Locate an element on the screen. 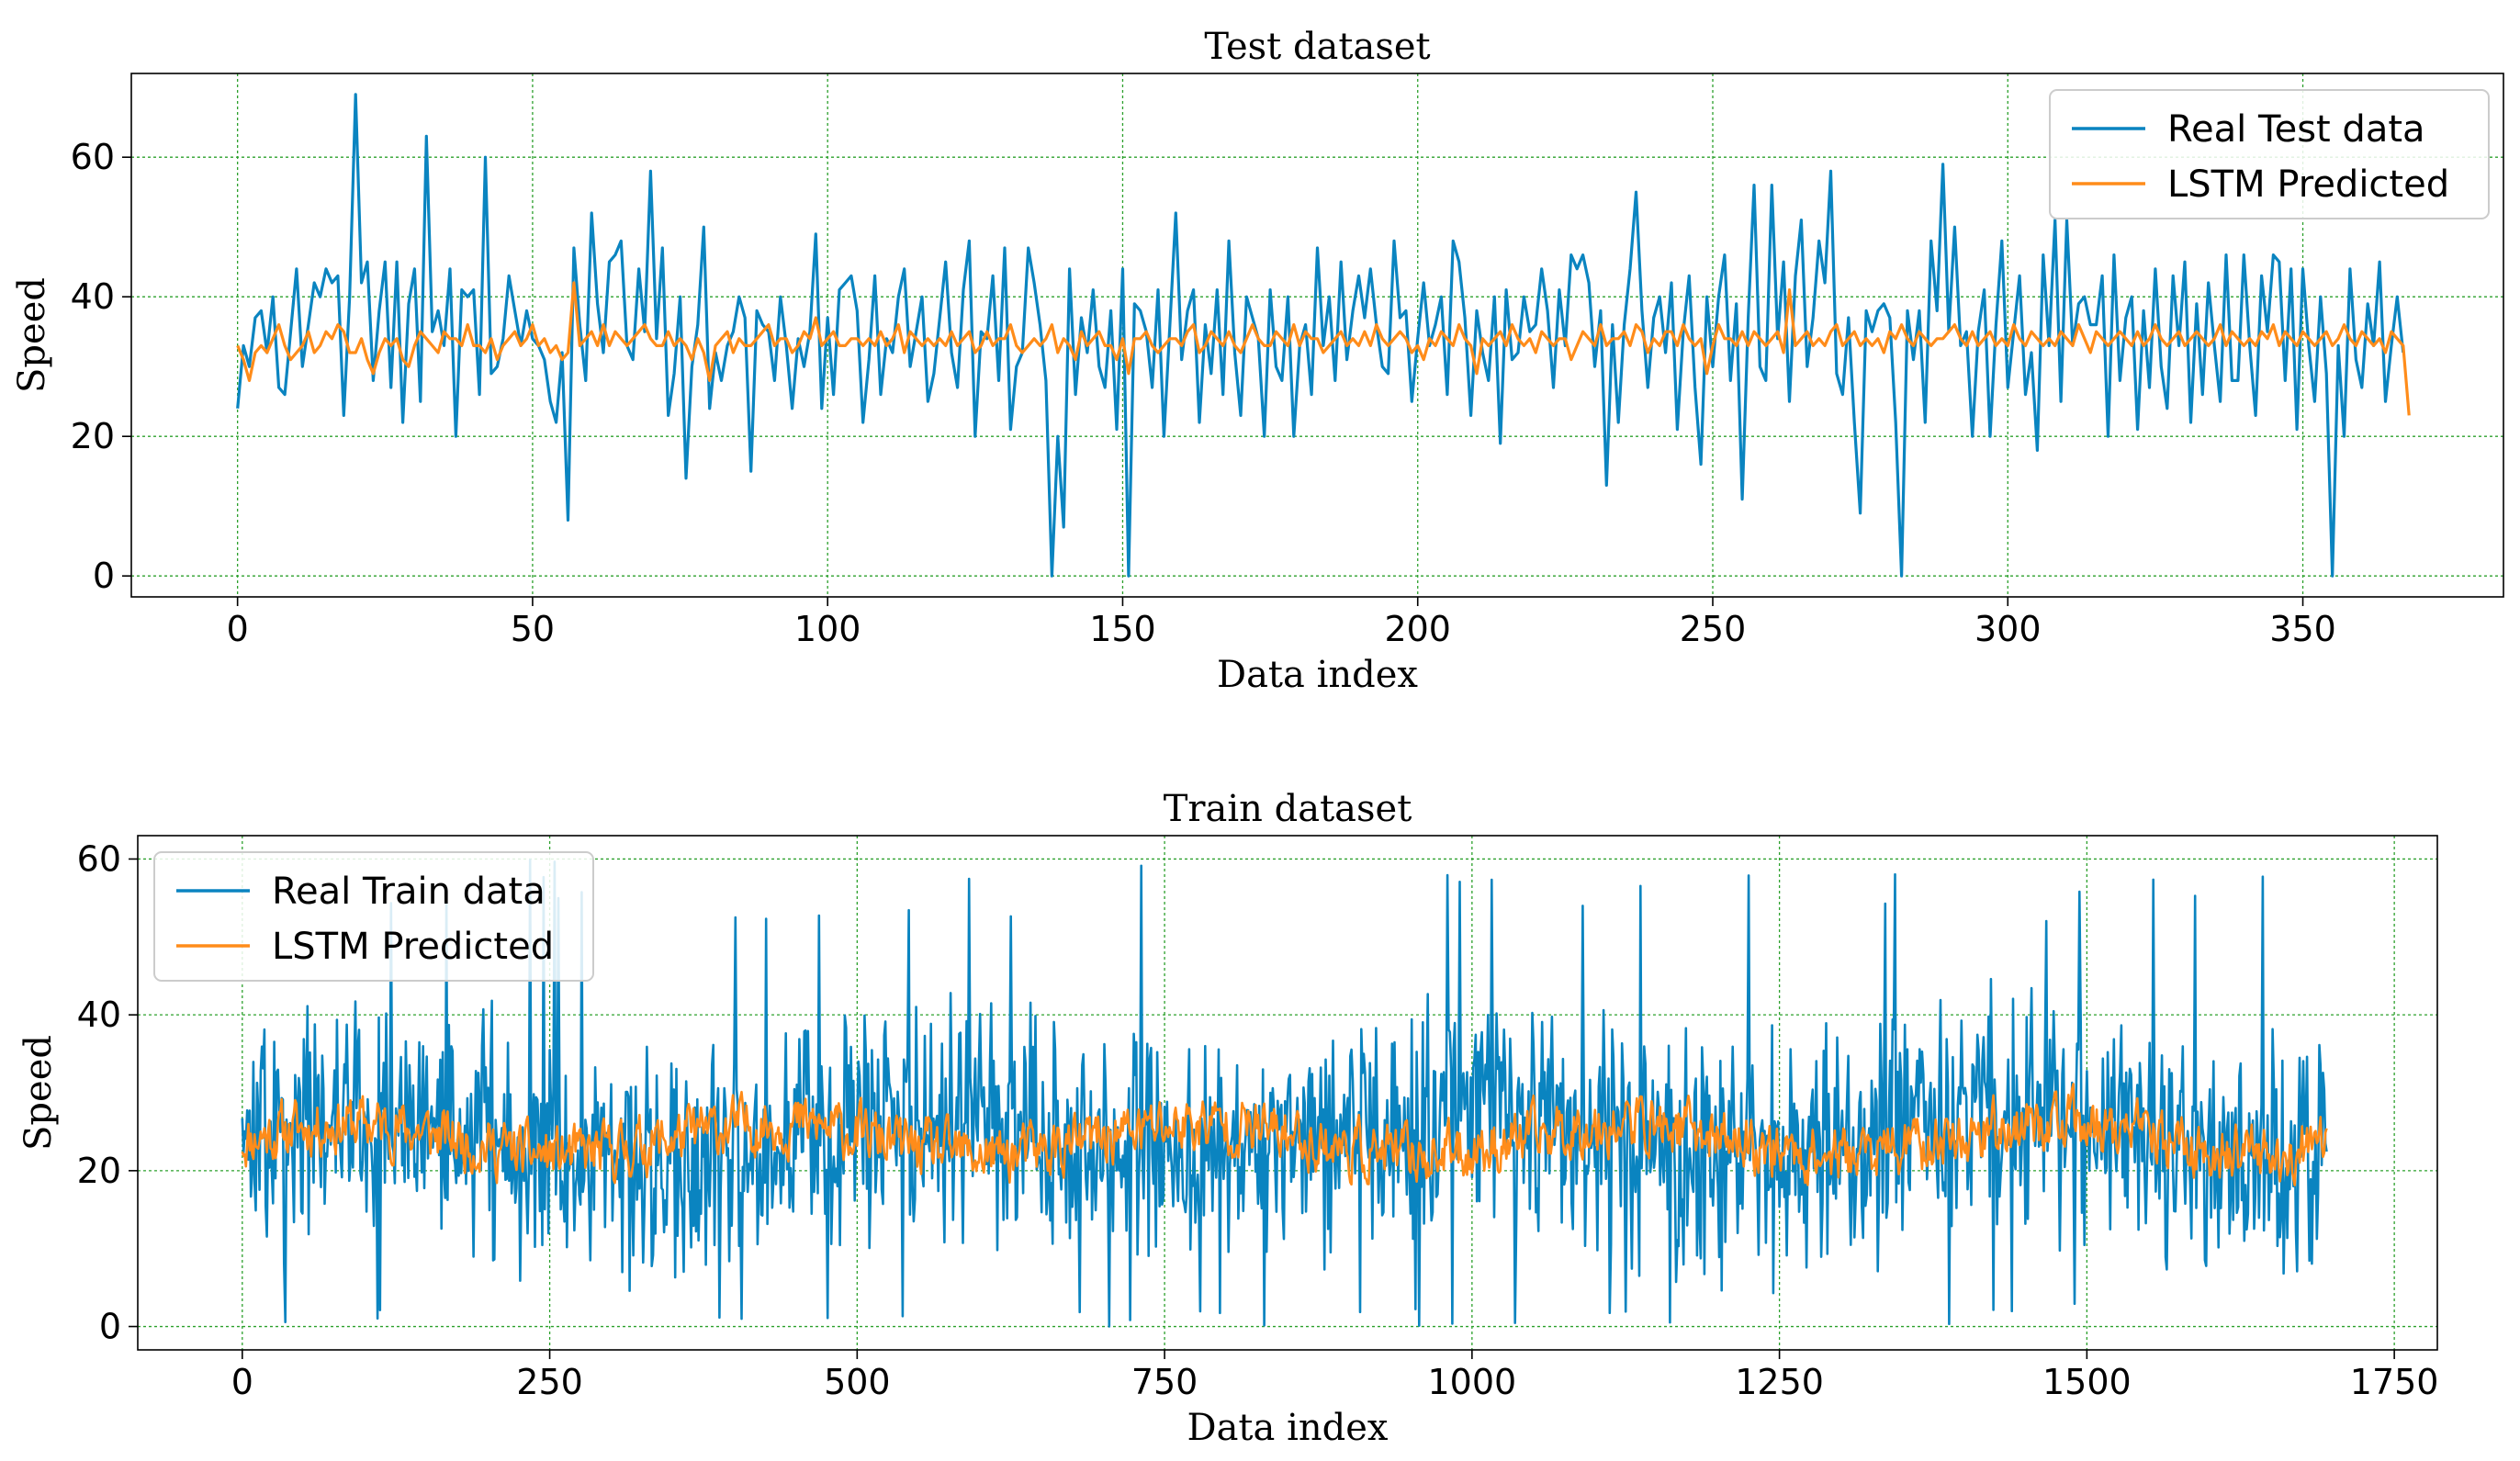 This screenshot has width=2520, height=1461. x-tick-label: 100 is located at coordinates (827, 629).